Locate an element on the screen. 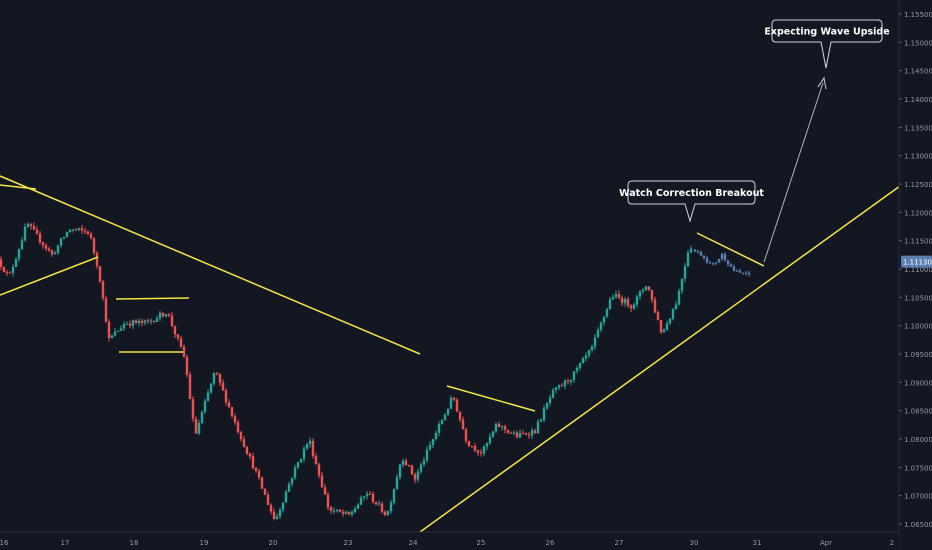  price-tick-label: 1.11500 is located at coordinates (918, 242).